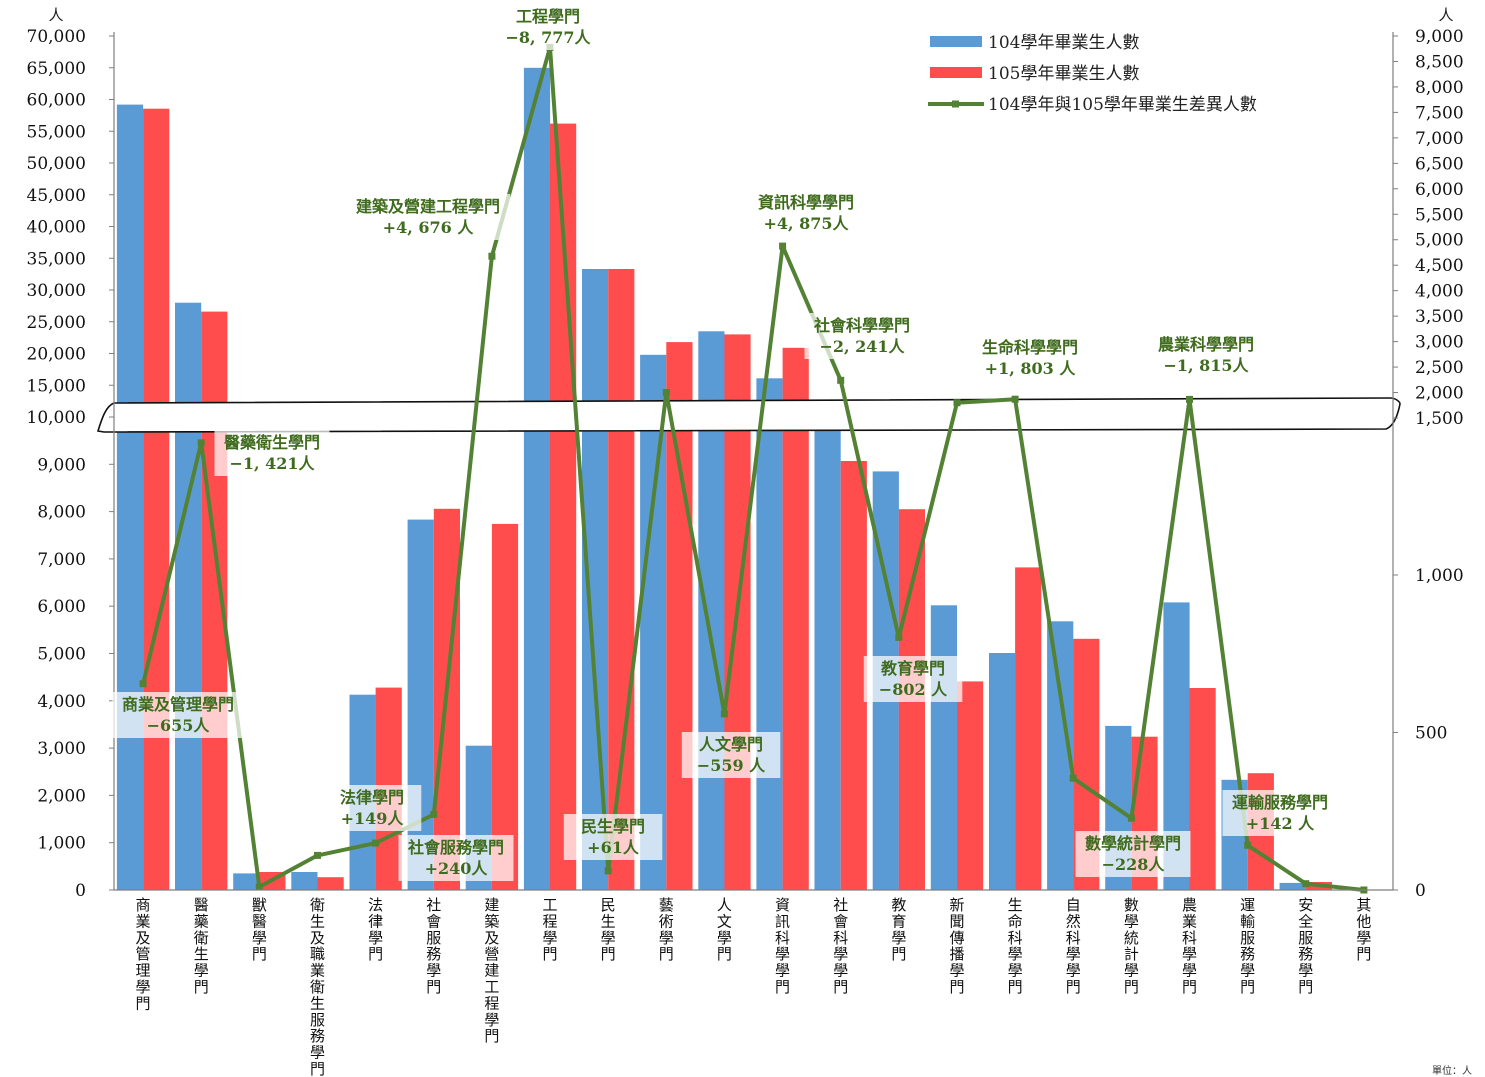 The height and width of the screenshot is (1077, 1485). What do you see at coordinates (724, 929) in the screenshot?
I see `x-category-label-10: 人文學門` at bounding box center [724, 929].